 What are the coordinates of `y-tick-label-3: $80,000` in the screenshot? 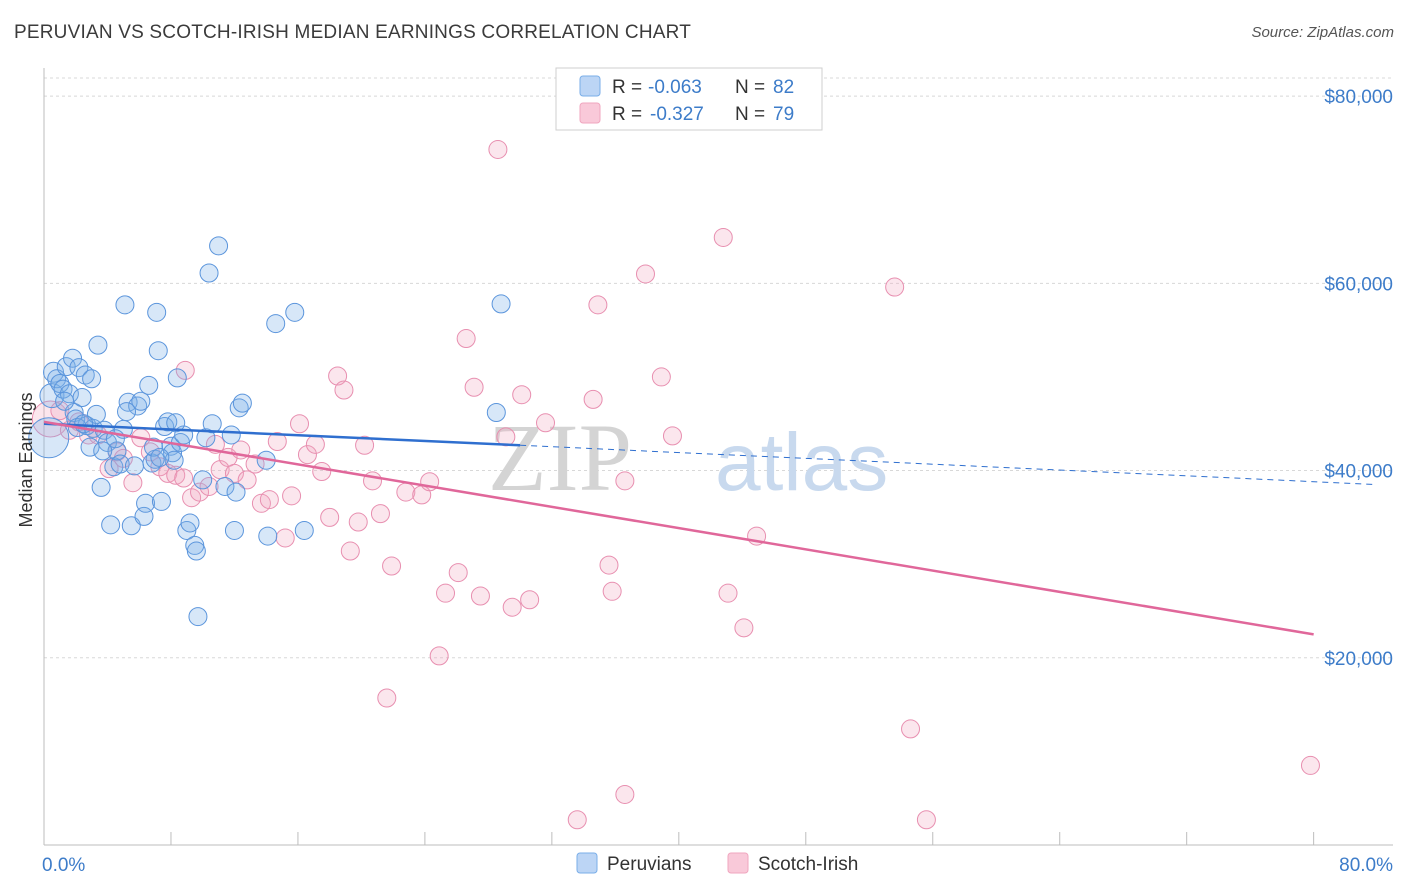 It's located at (1358, 97).